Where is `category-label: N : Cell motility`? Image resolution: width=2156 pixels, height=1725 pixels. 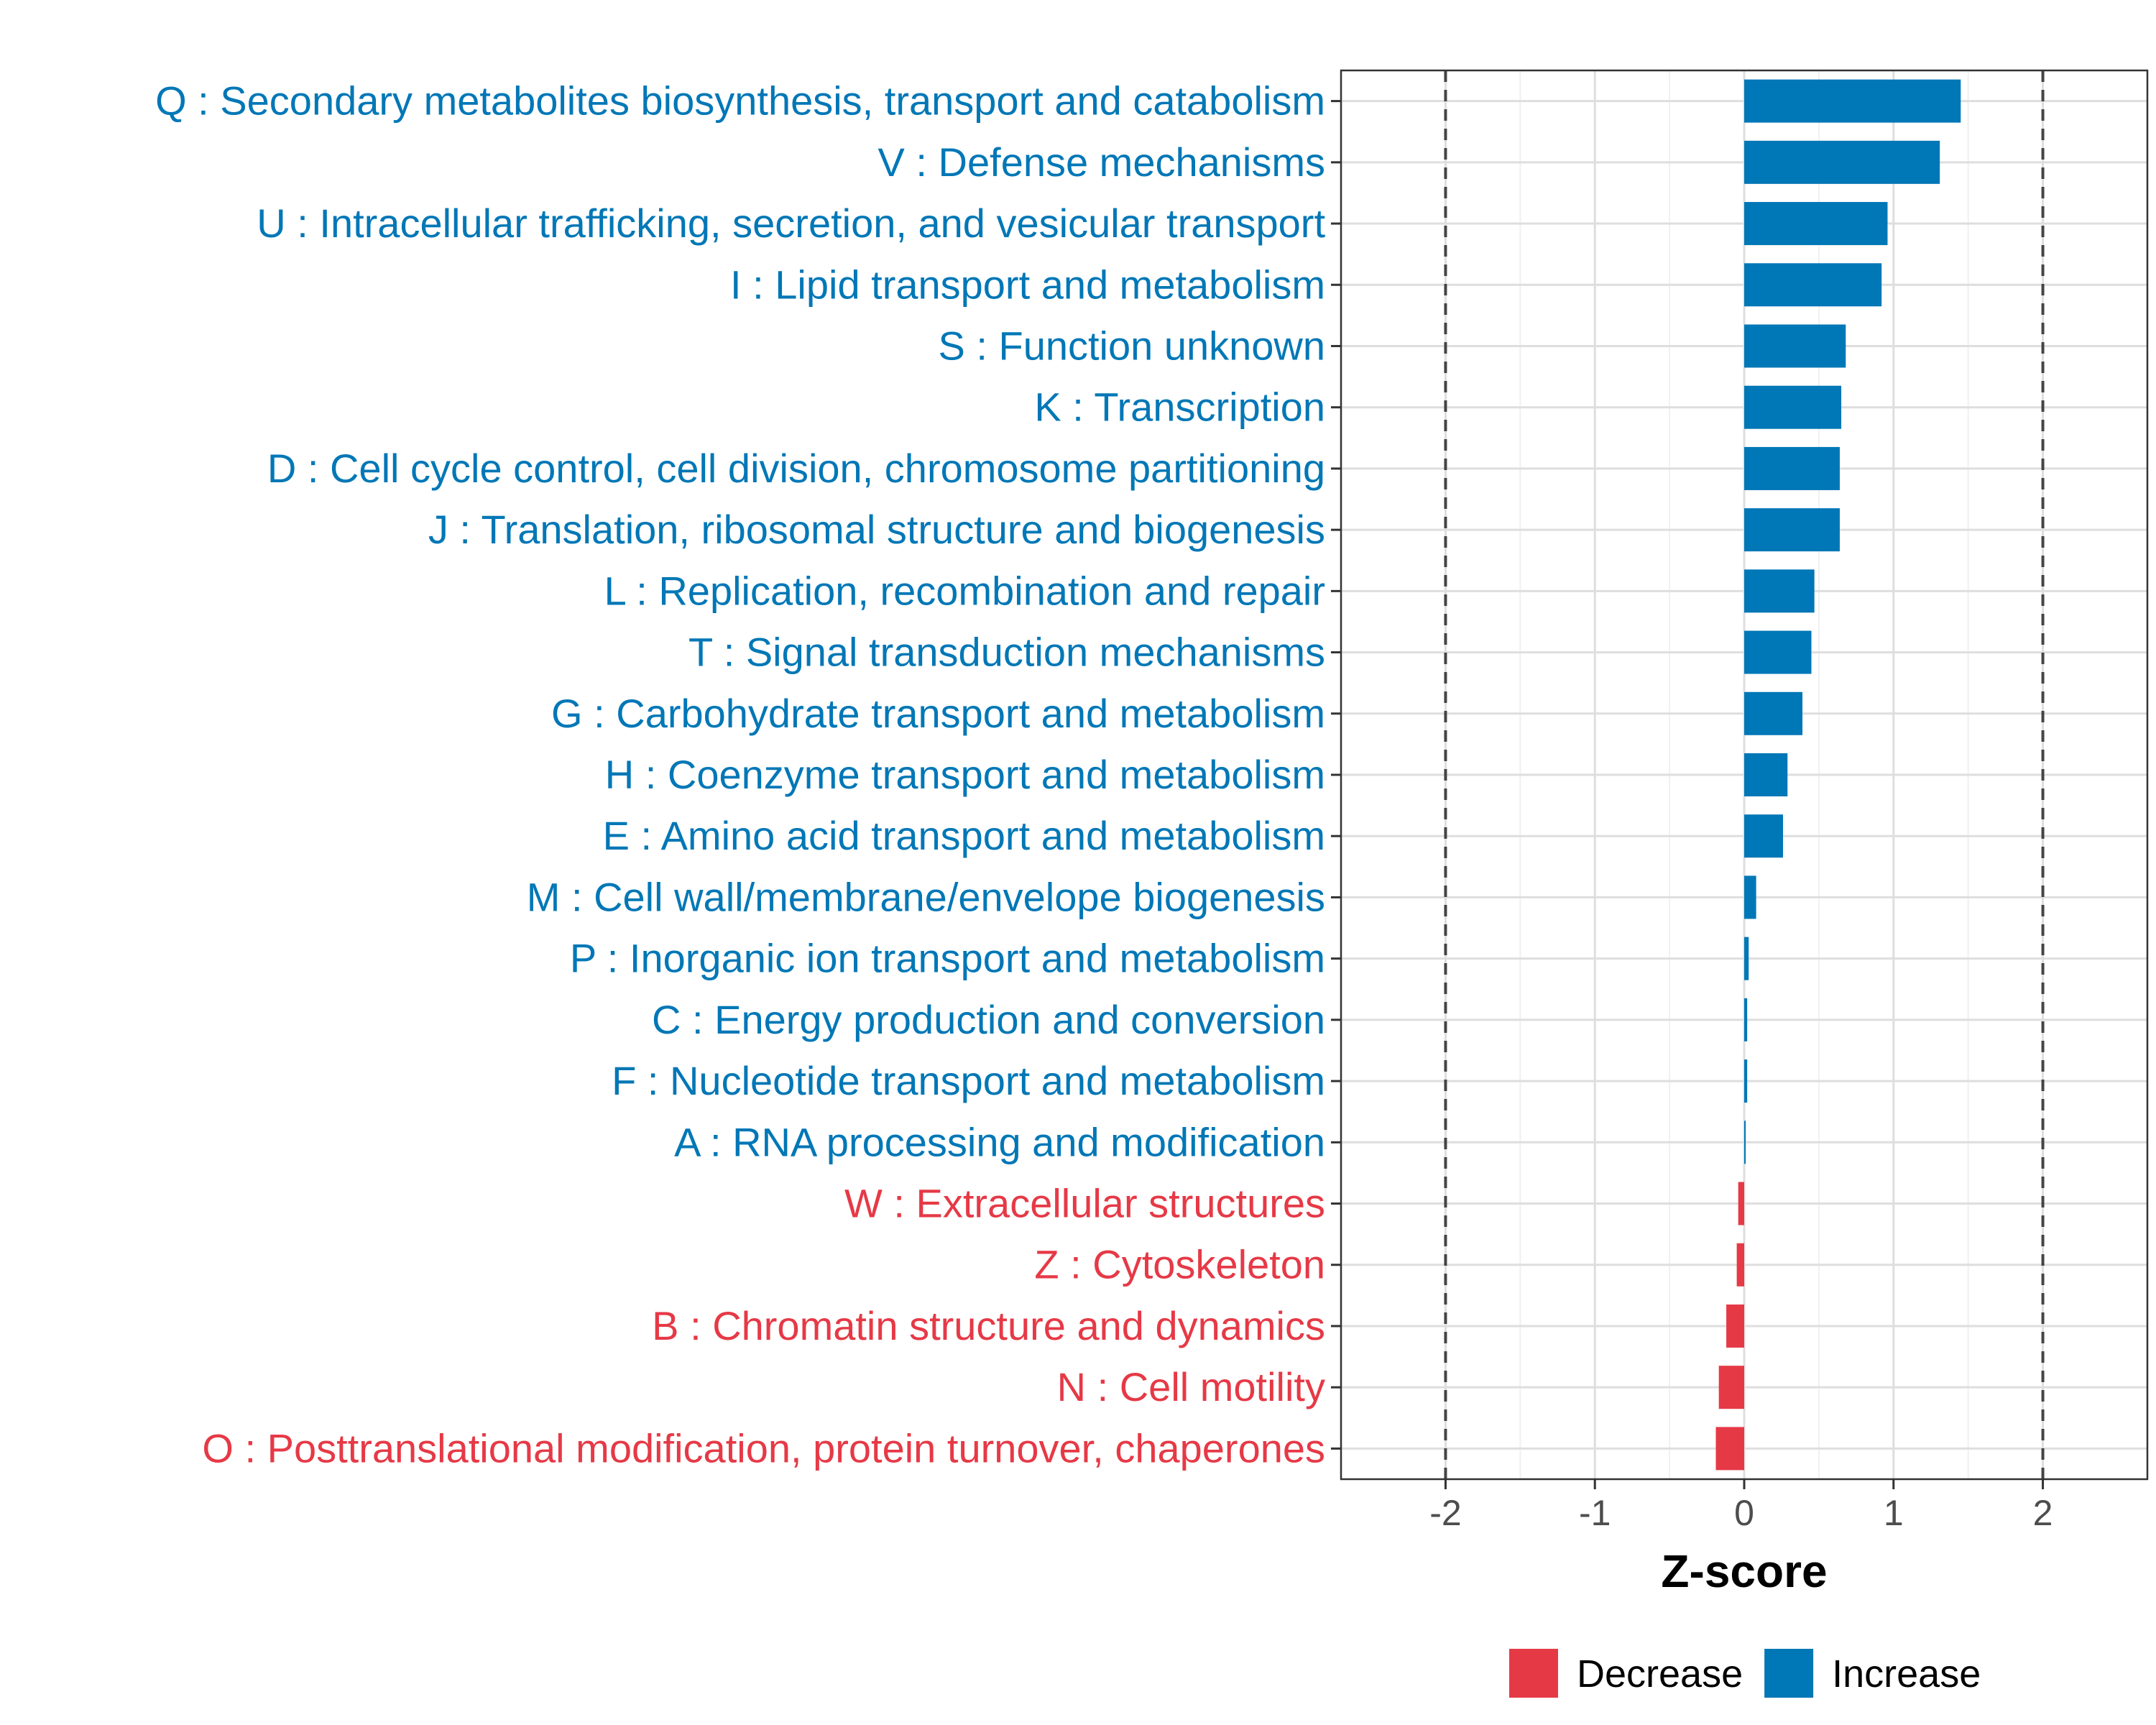 category-label: N : Cell motility is located at coordinates (1191, 1386).